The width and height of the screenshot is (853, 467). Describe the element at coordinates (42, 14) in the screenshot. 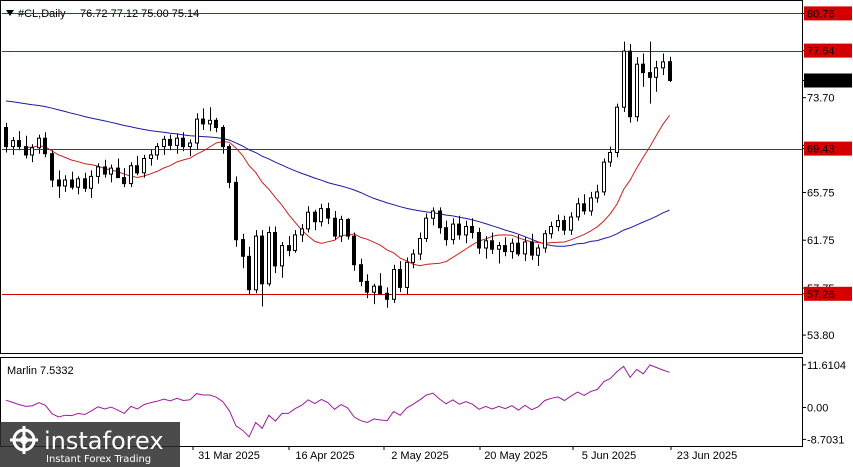

I see `symbol-title: #CL,Daily` at that location.